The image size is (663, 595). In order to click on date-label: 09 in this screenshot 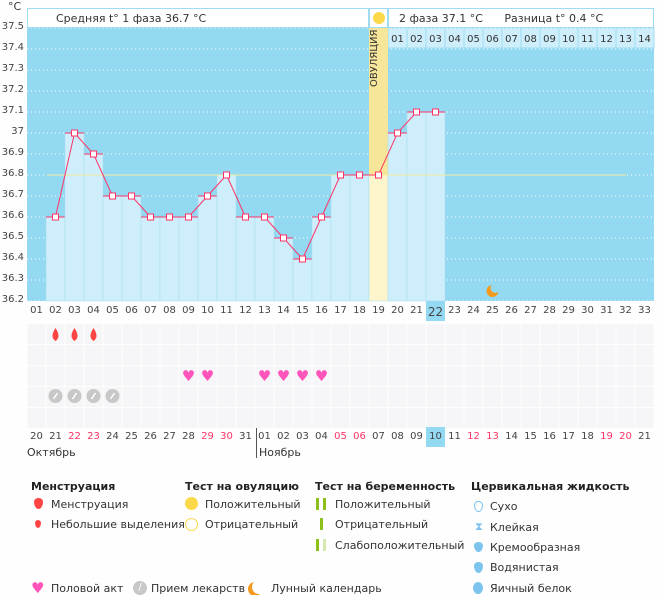, I will do `click(416, 436)`.